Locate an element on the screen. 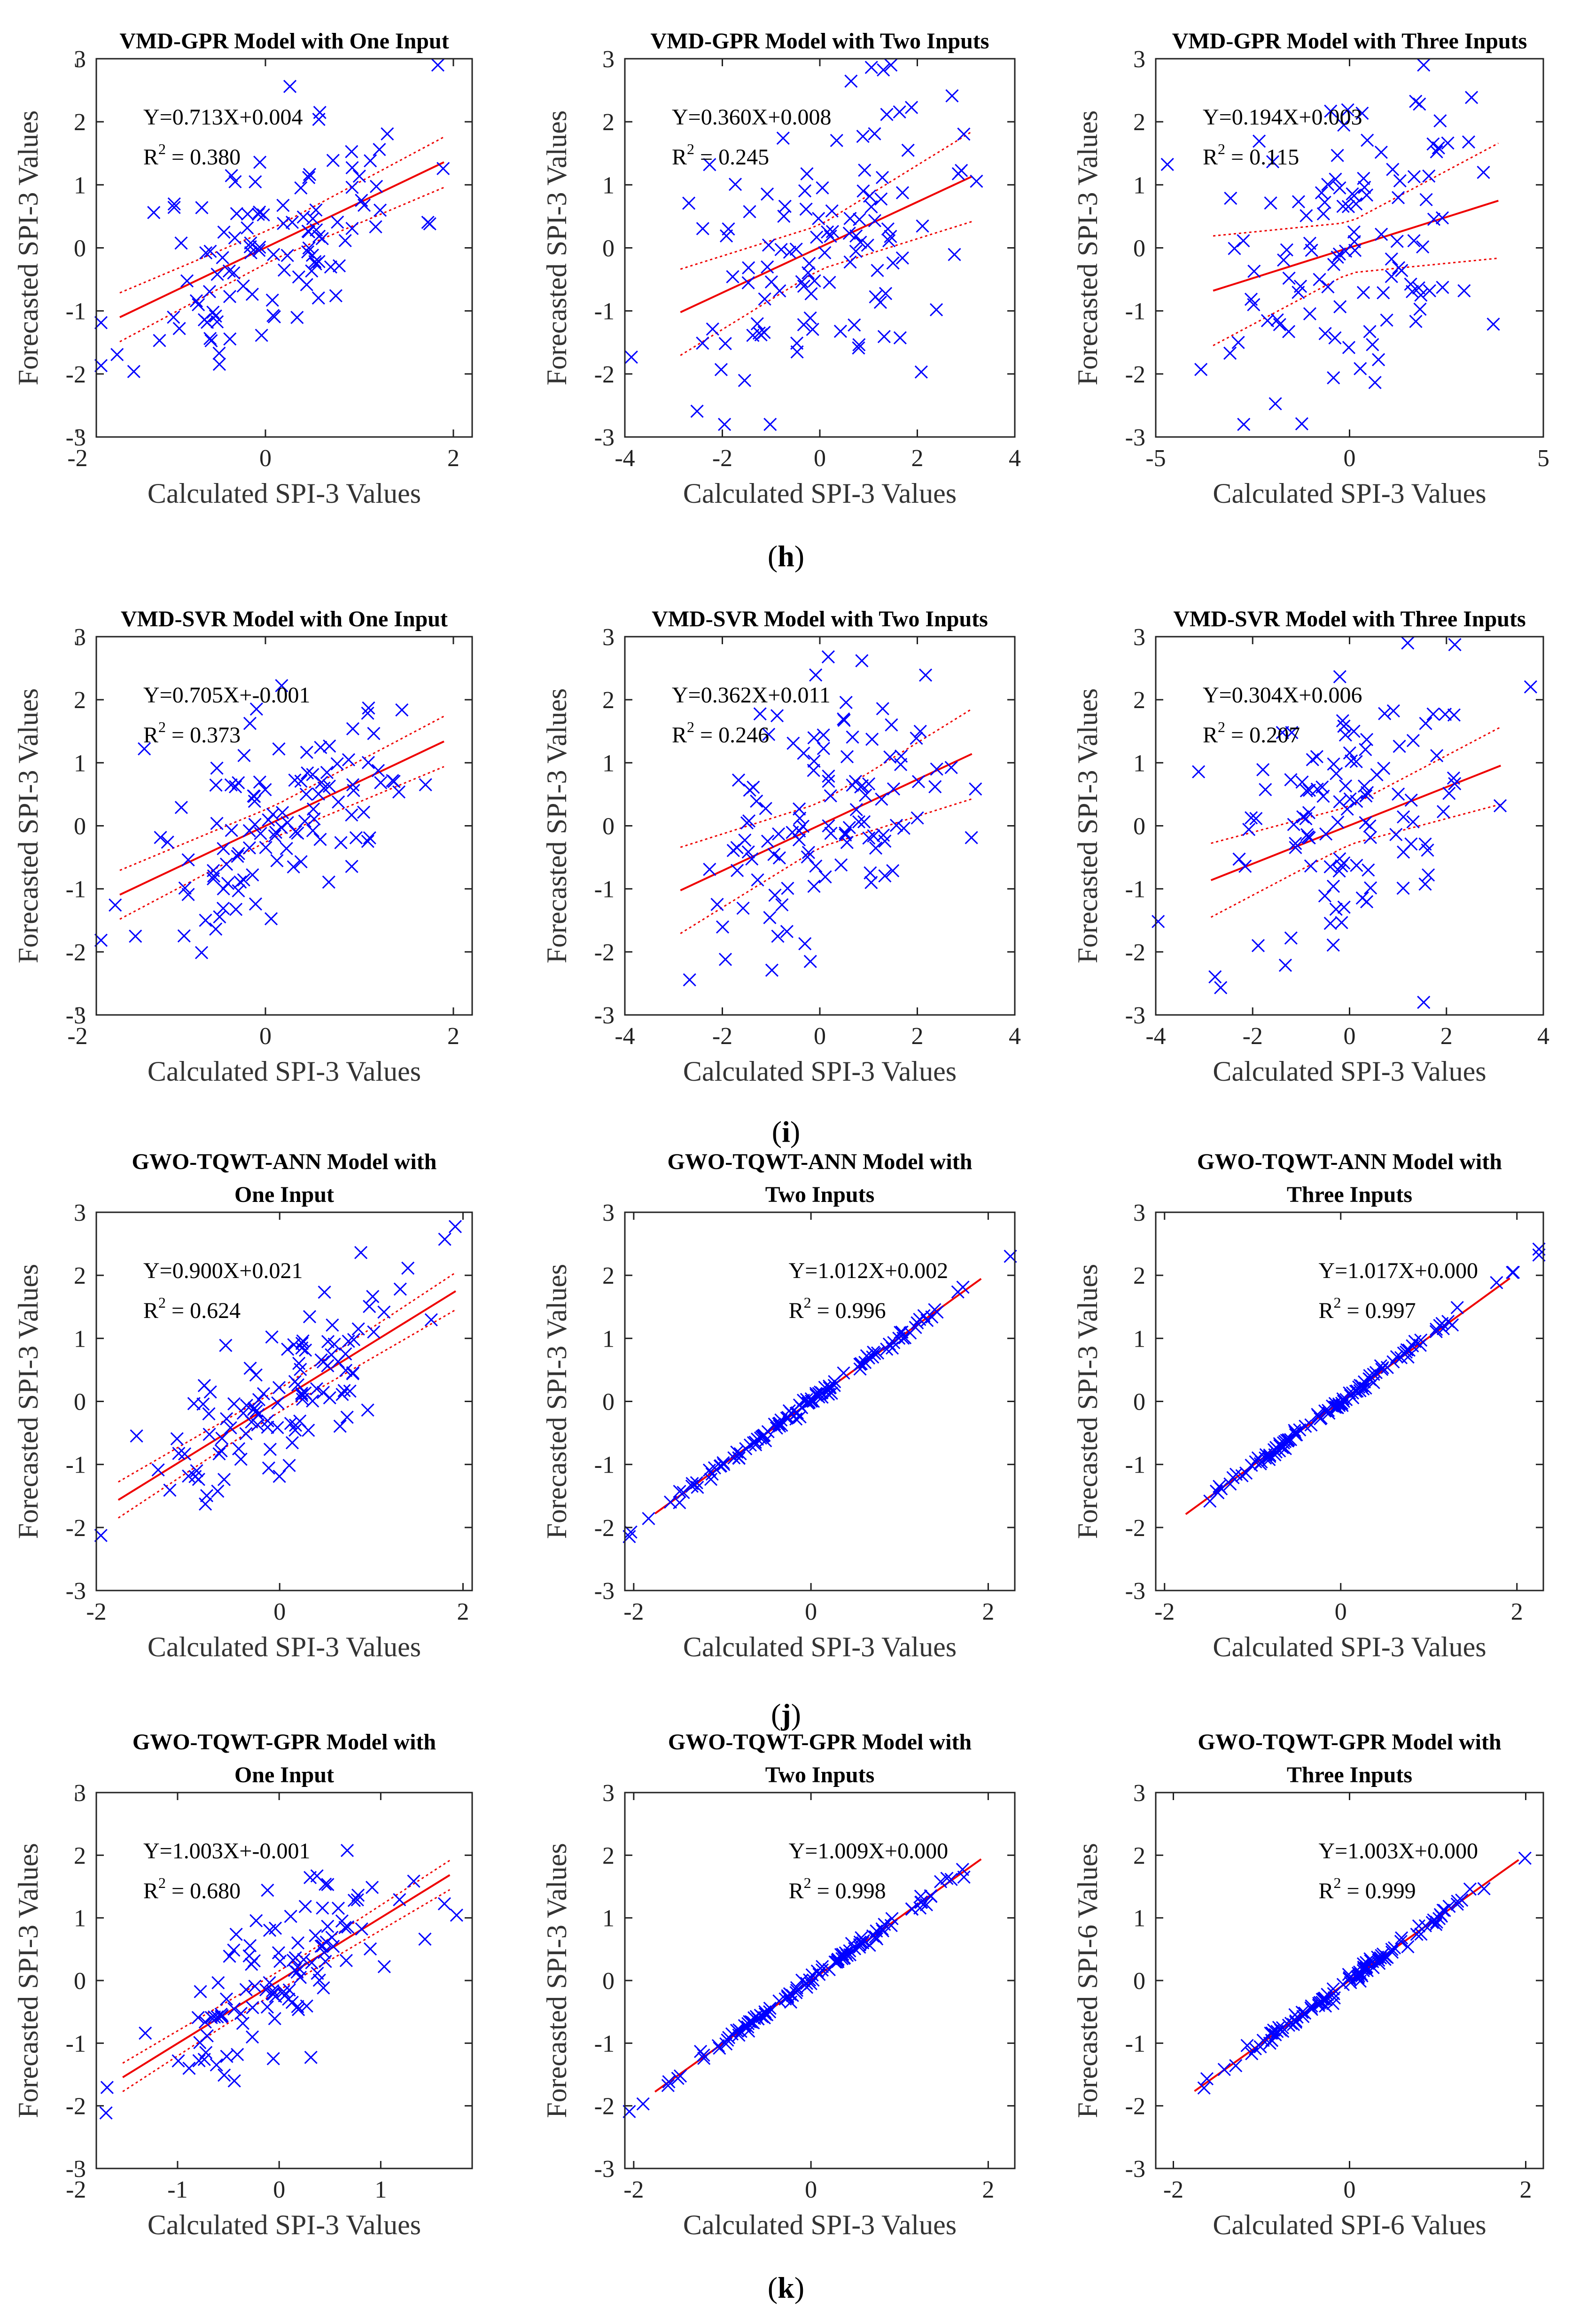 This screenshot has width=1572, height=2324. y-tick-label: -1 is located at coordinates (76, 1465).